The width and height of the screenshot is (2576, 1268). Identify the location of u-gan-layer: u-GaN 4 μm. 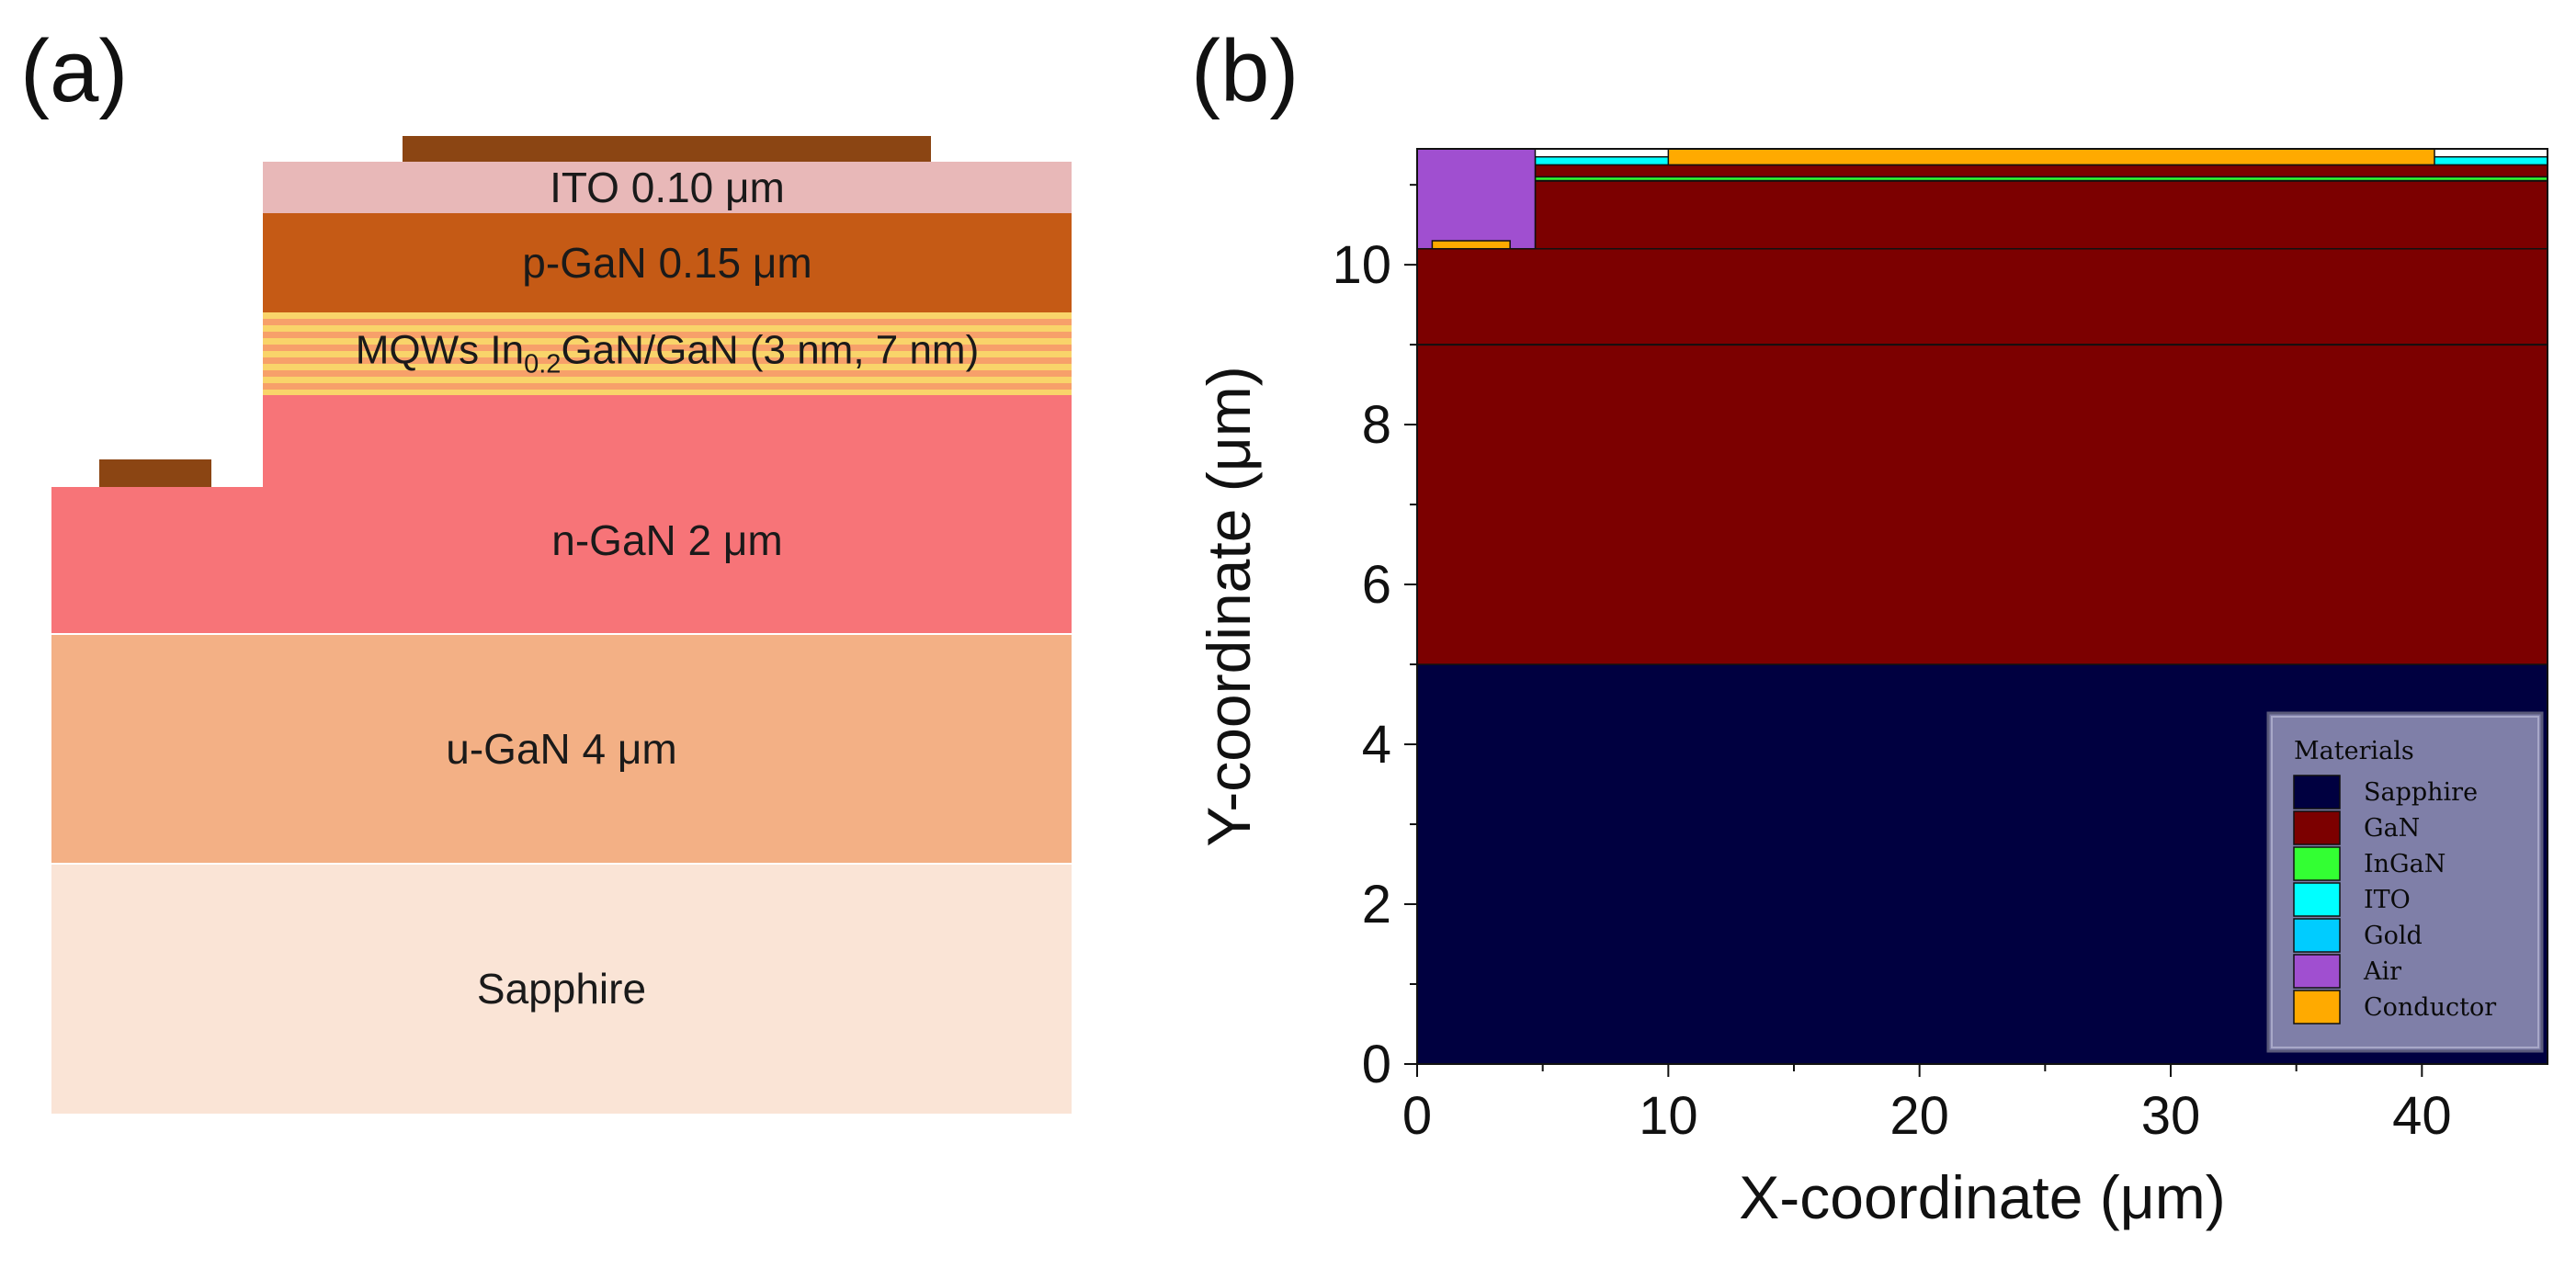
(561, 749).